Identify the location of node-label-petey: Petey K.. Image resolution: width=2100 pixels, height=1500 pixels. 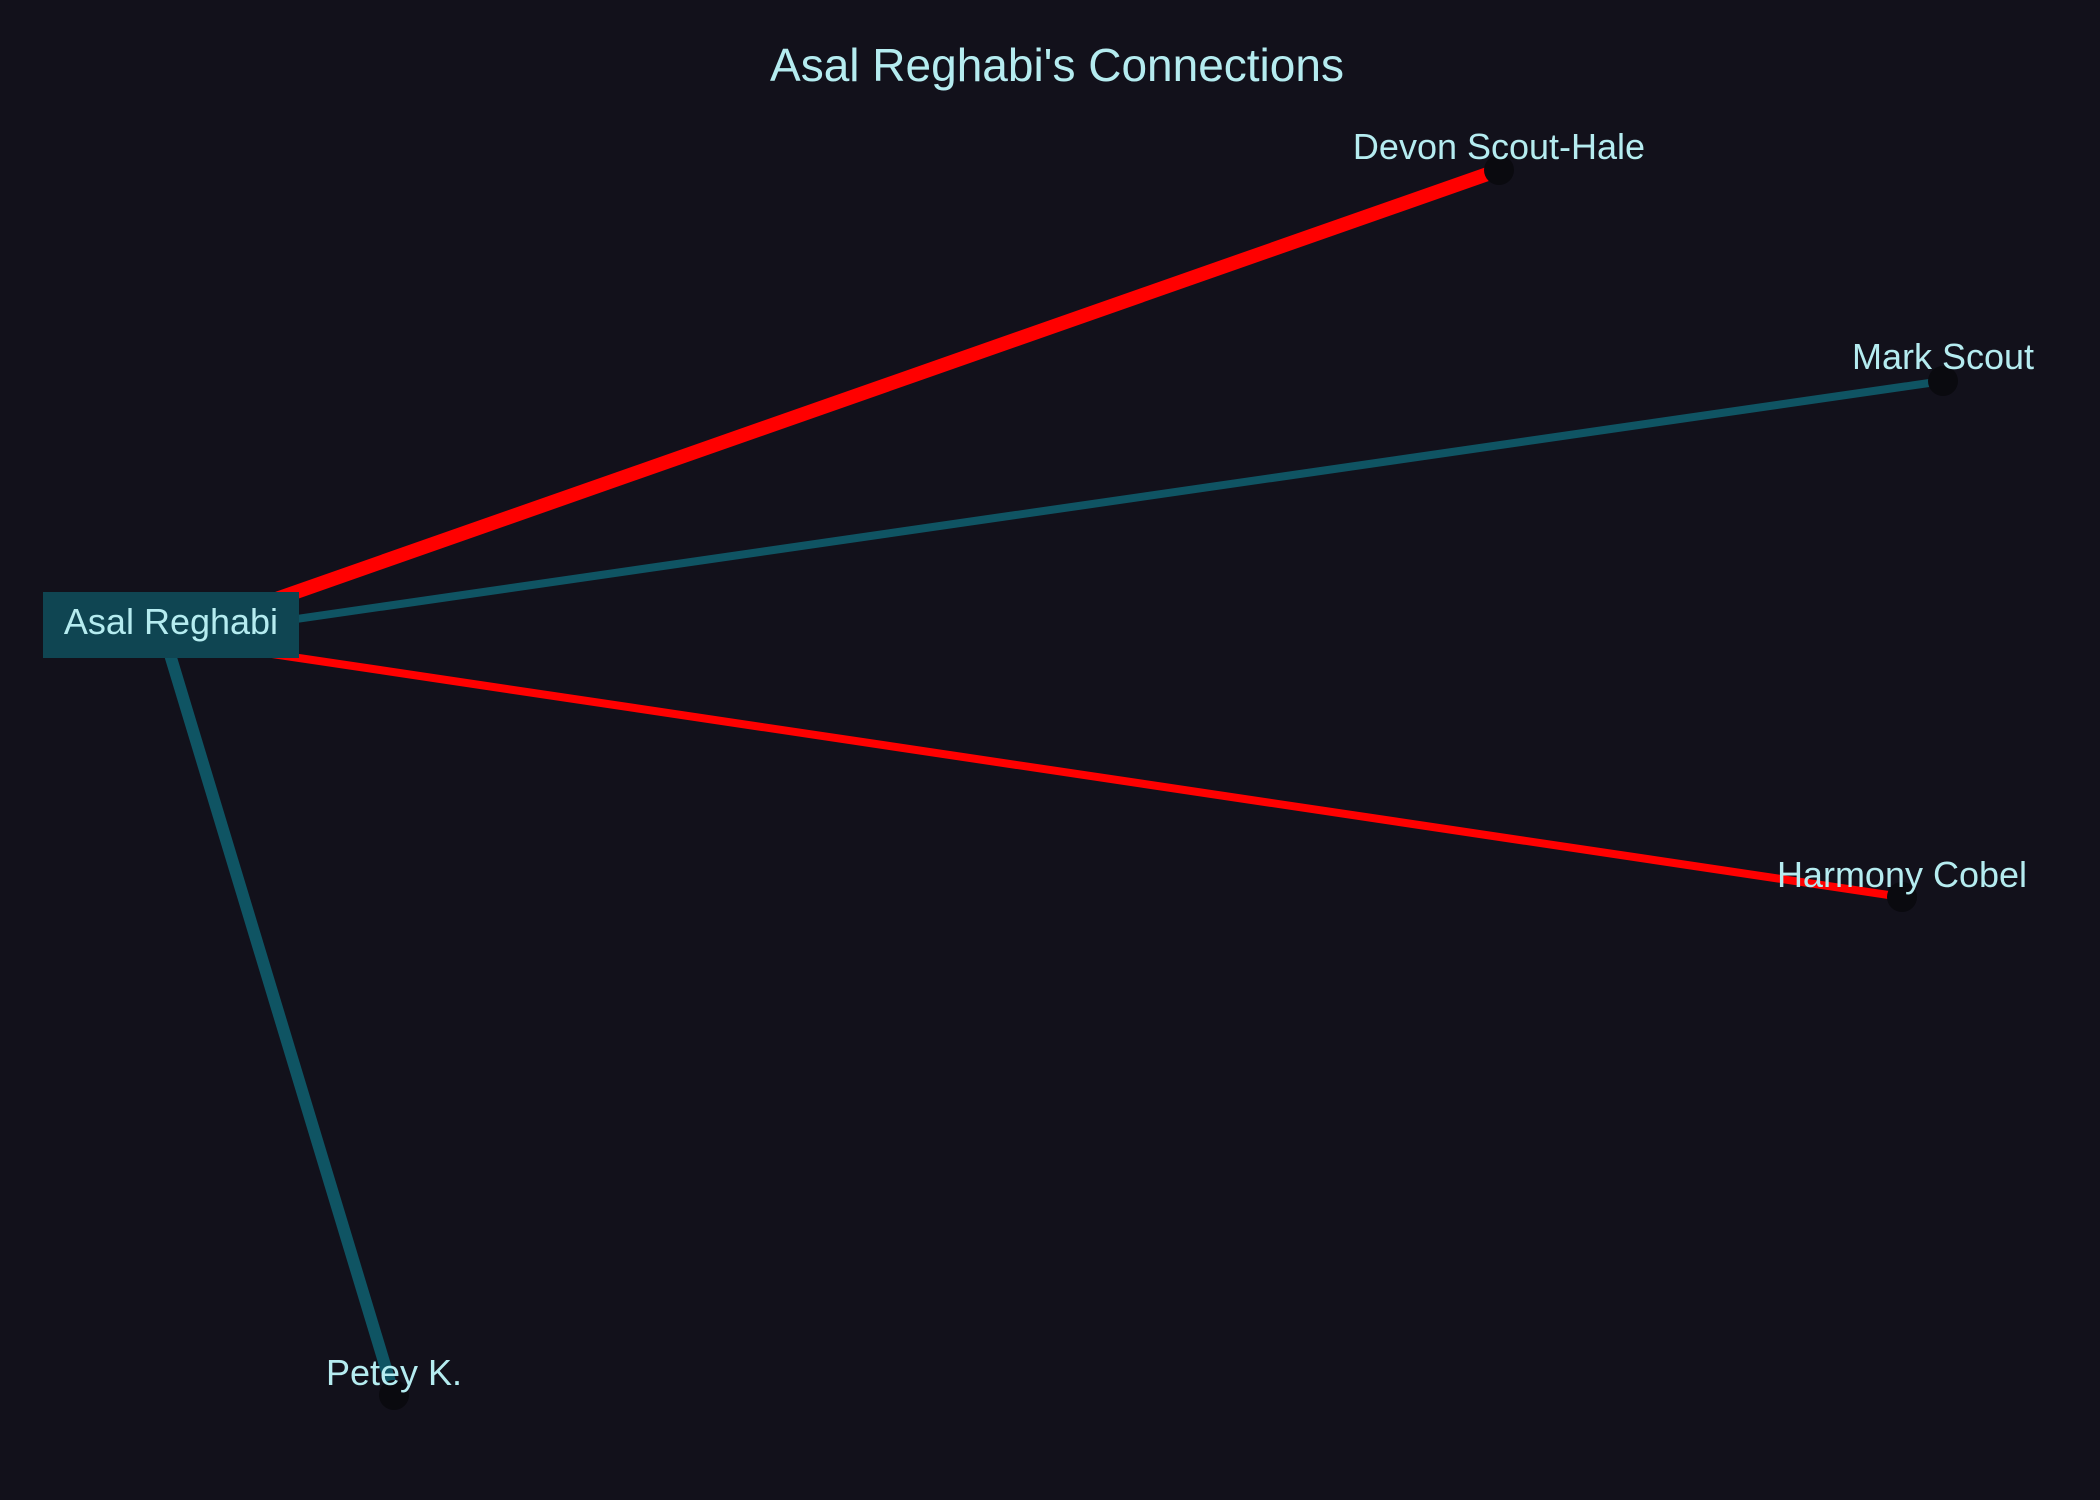
(394, 1372).